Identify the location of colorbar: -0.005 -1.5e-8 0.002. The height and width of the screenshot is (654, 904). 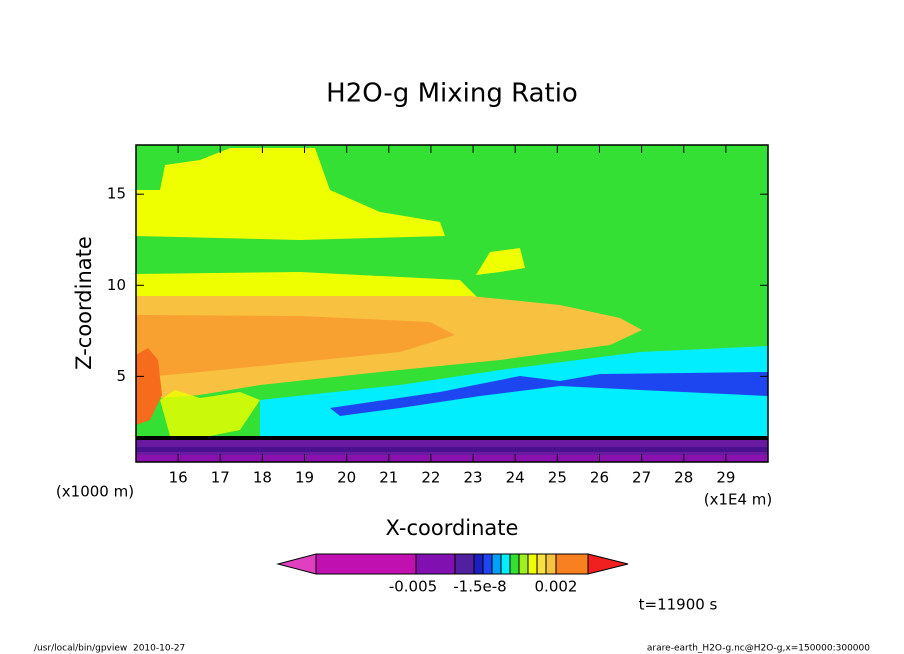
(452, 574).